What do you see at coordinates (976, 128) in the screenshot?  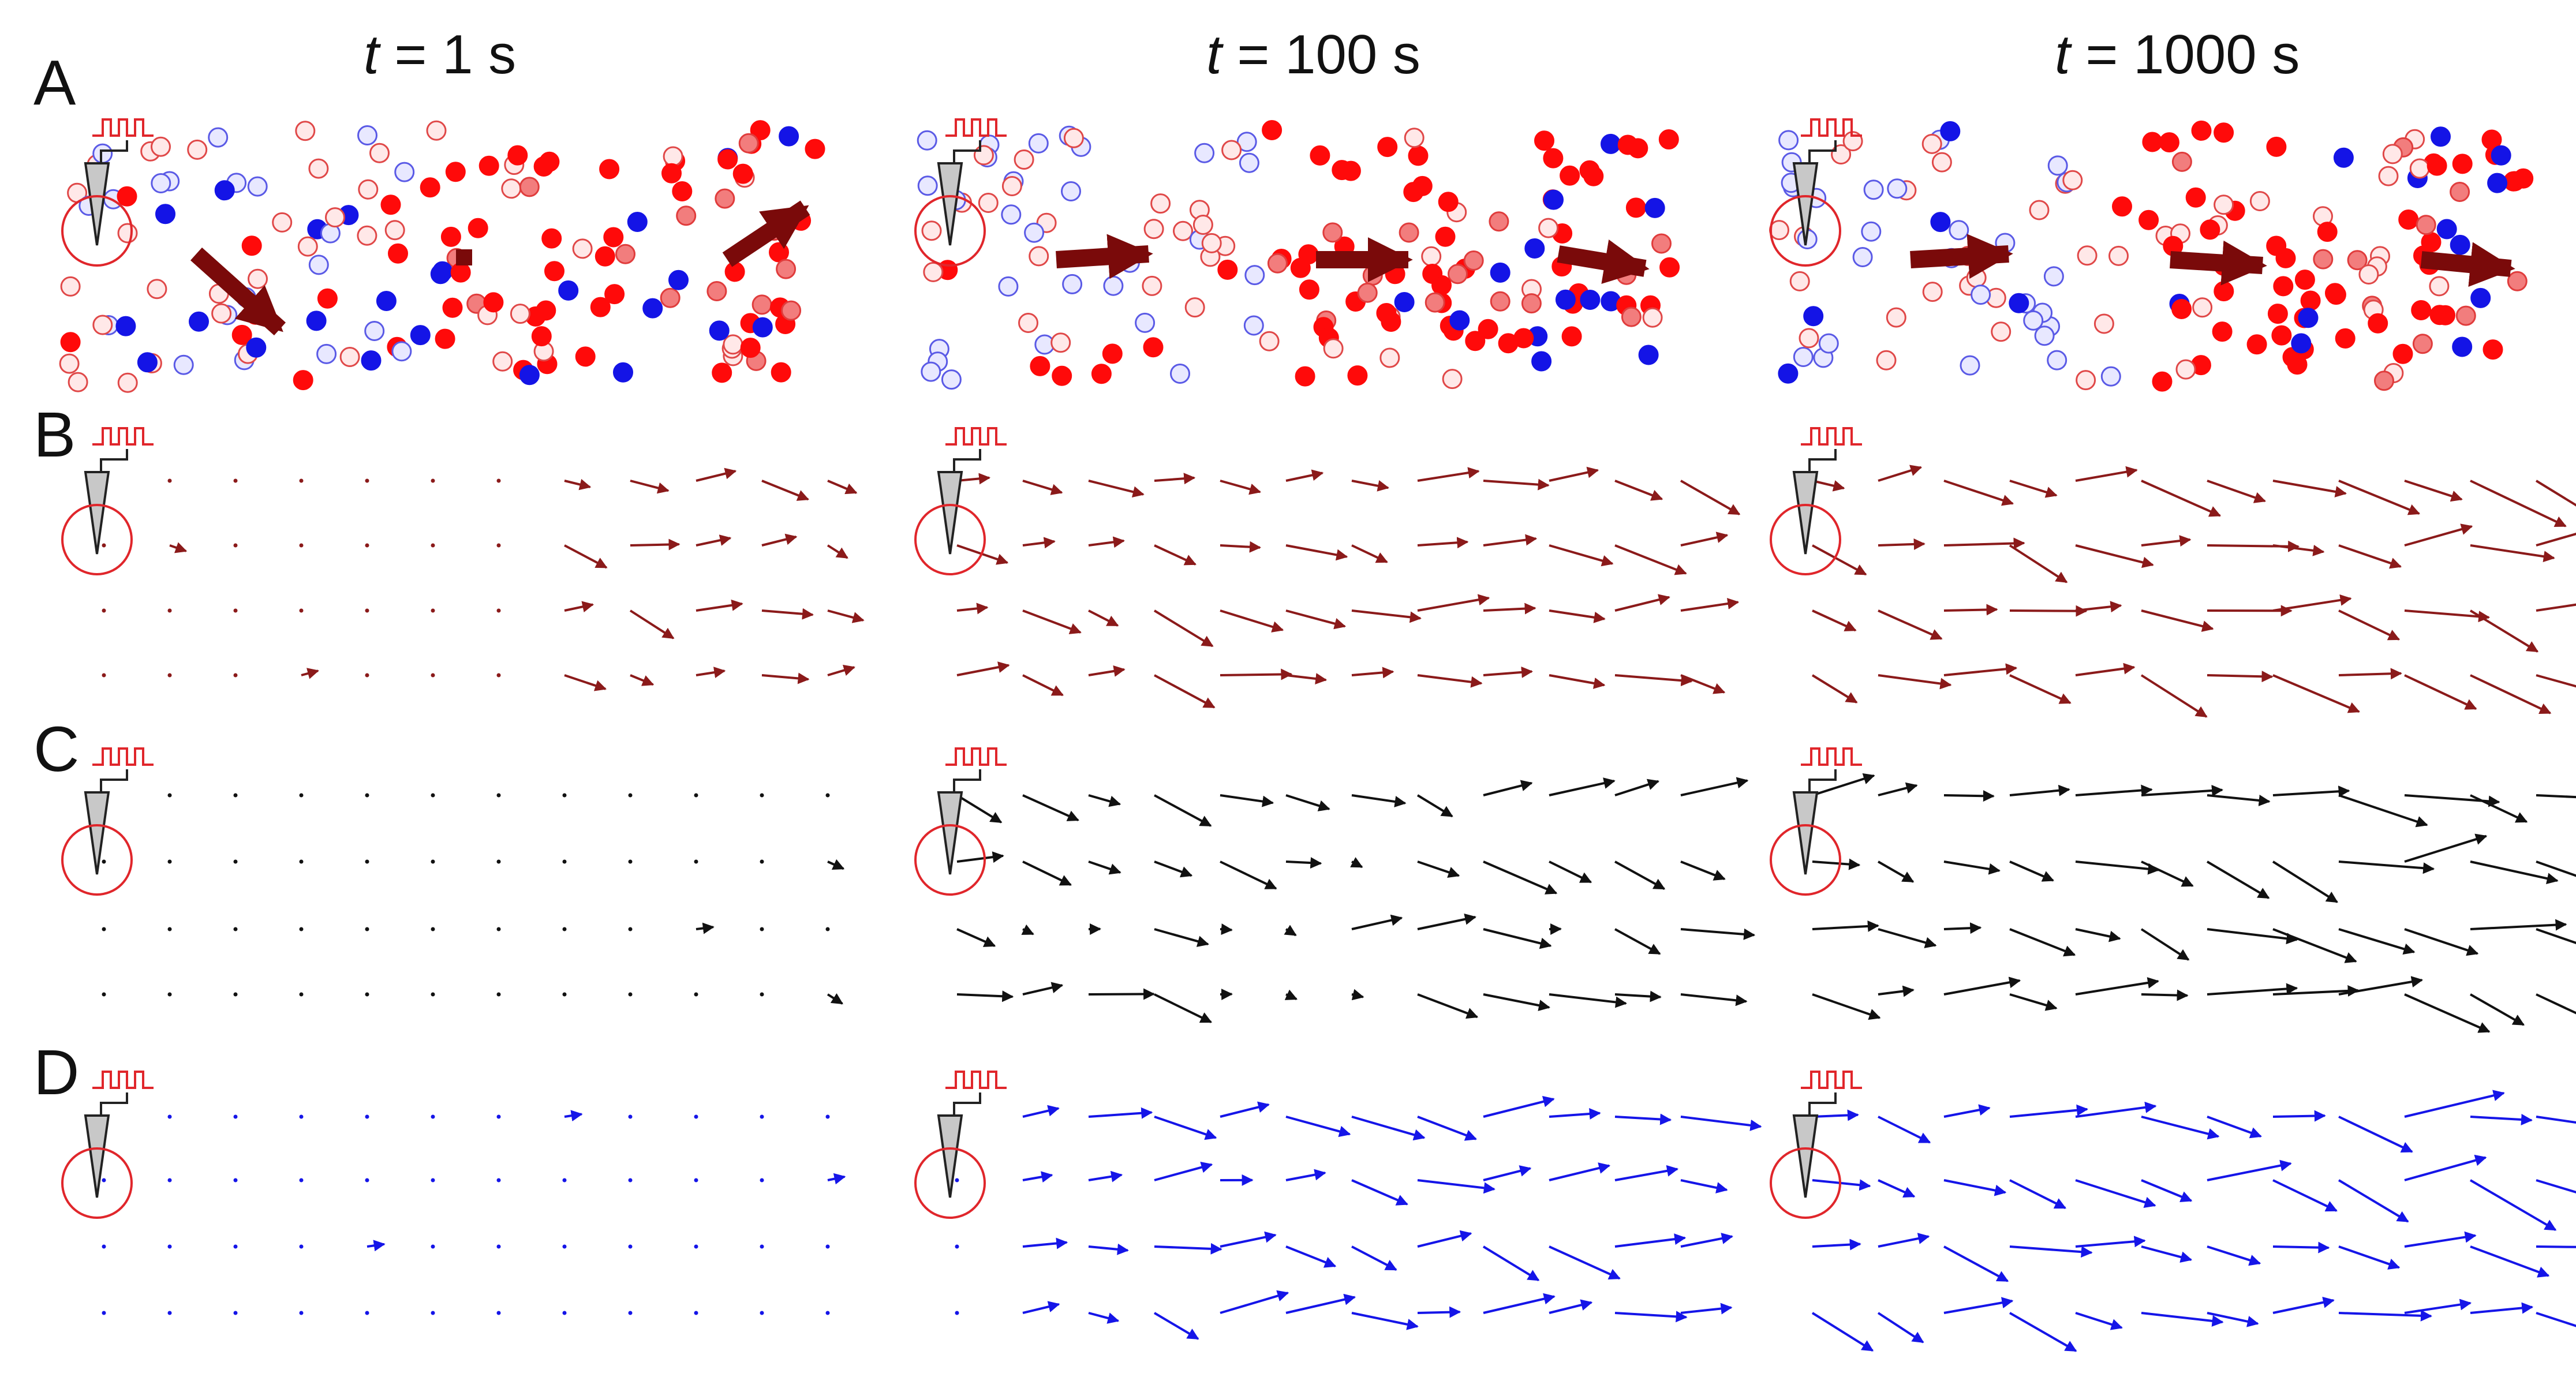 I see `pulse-train-icon` at bounding box center [976, 128].